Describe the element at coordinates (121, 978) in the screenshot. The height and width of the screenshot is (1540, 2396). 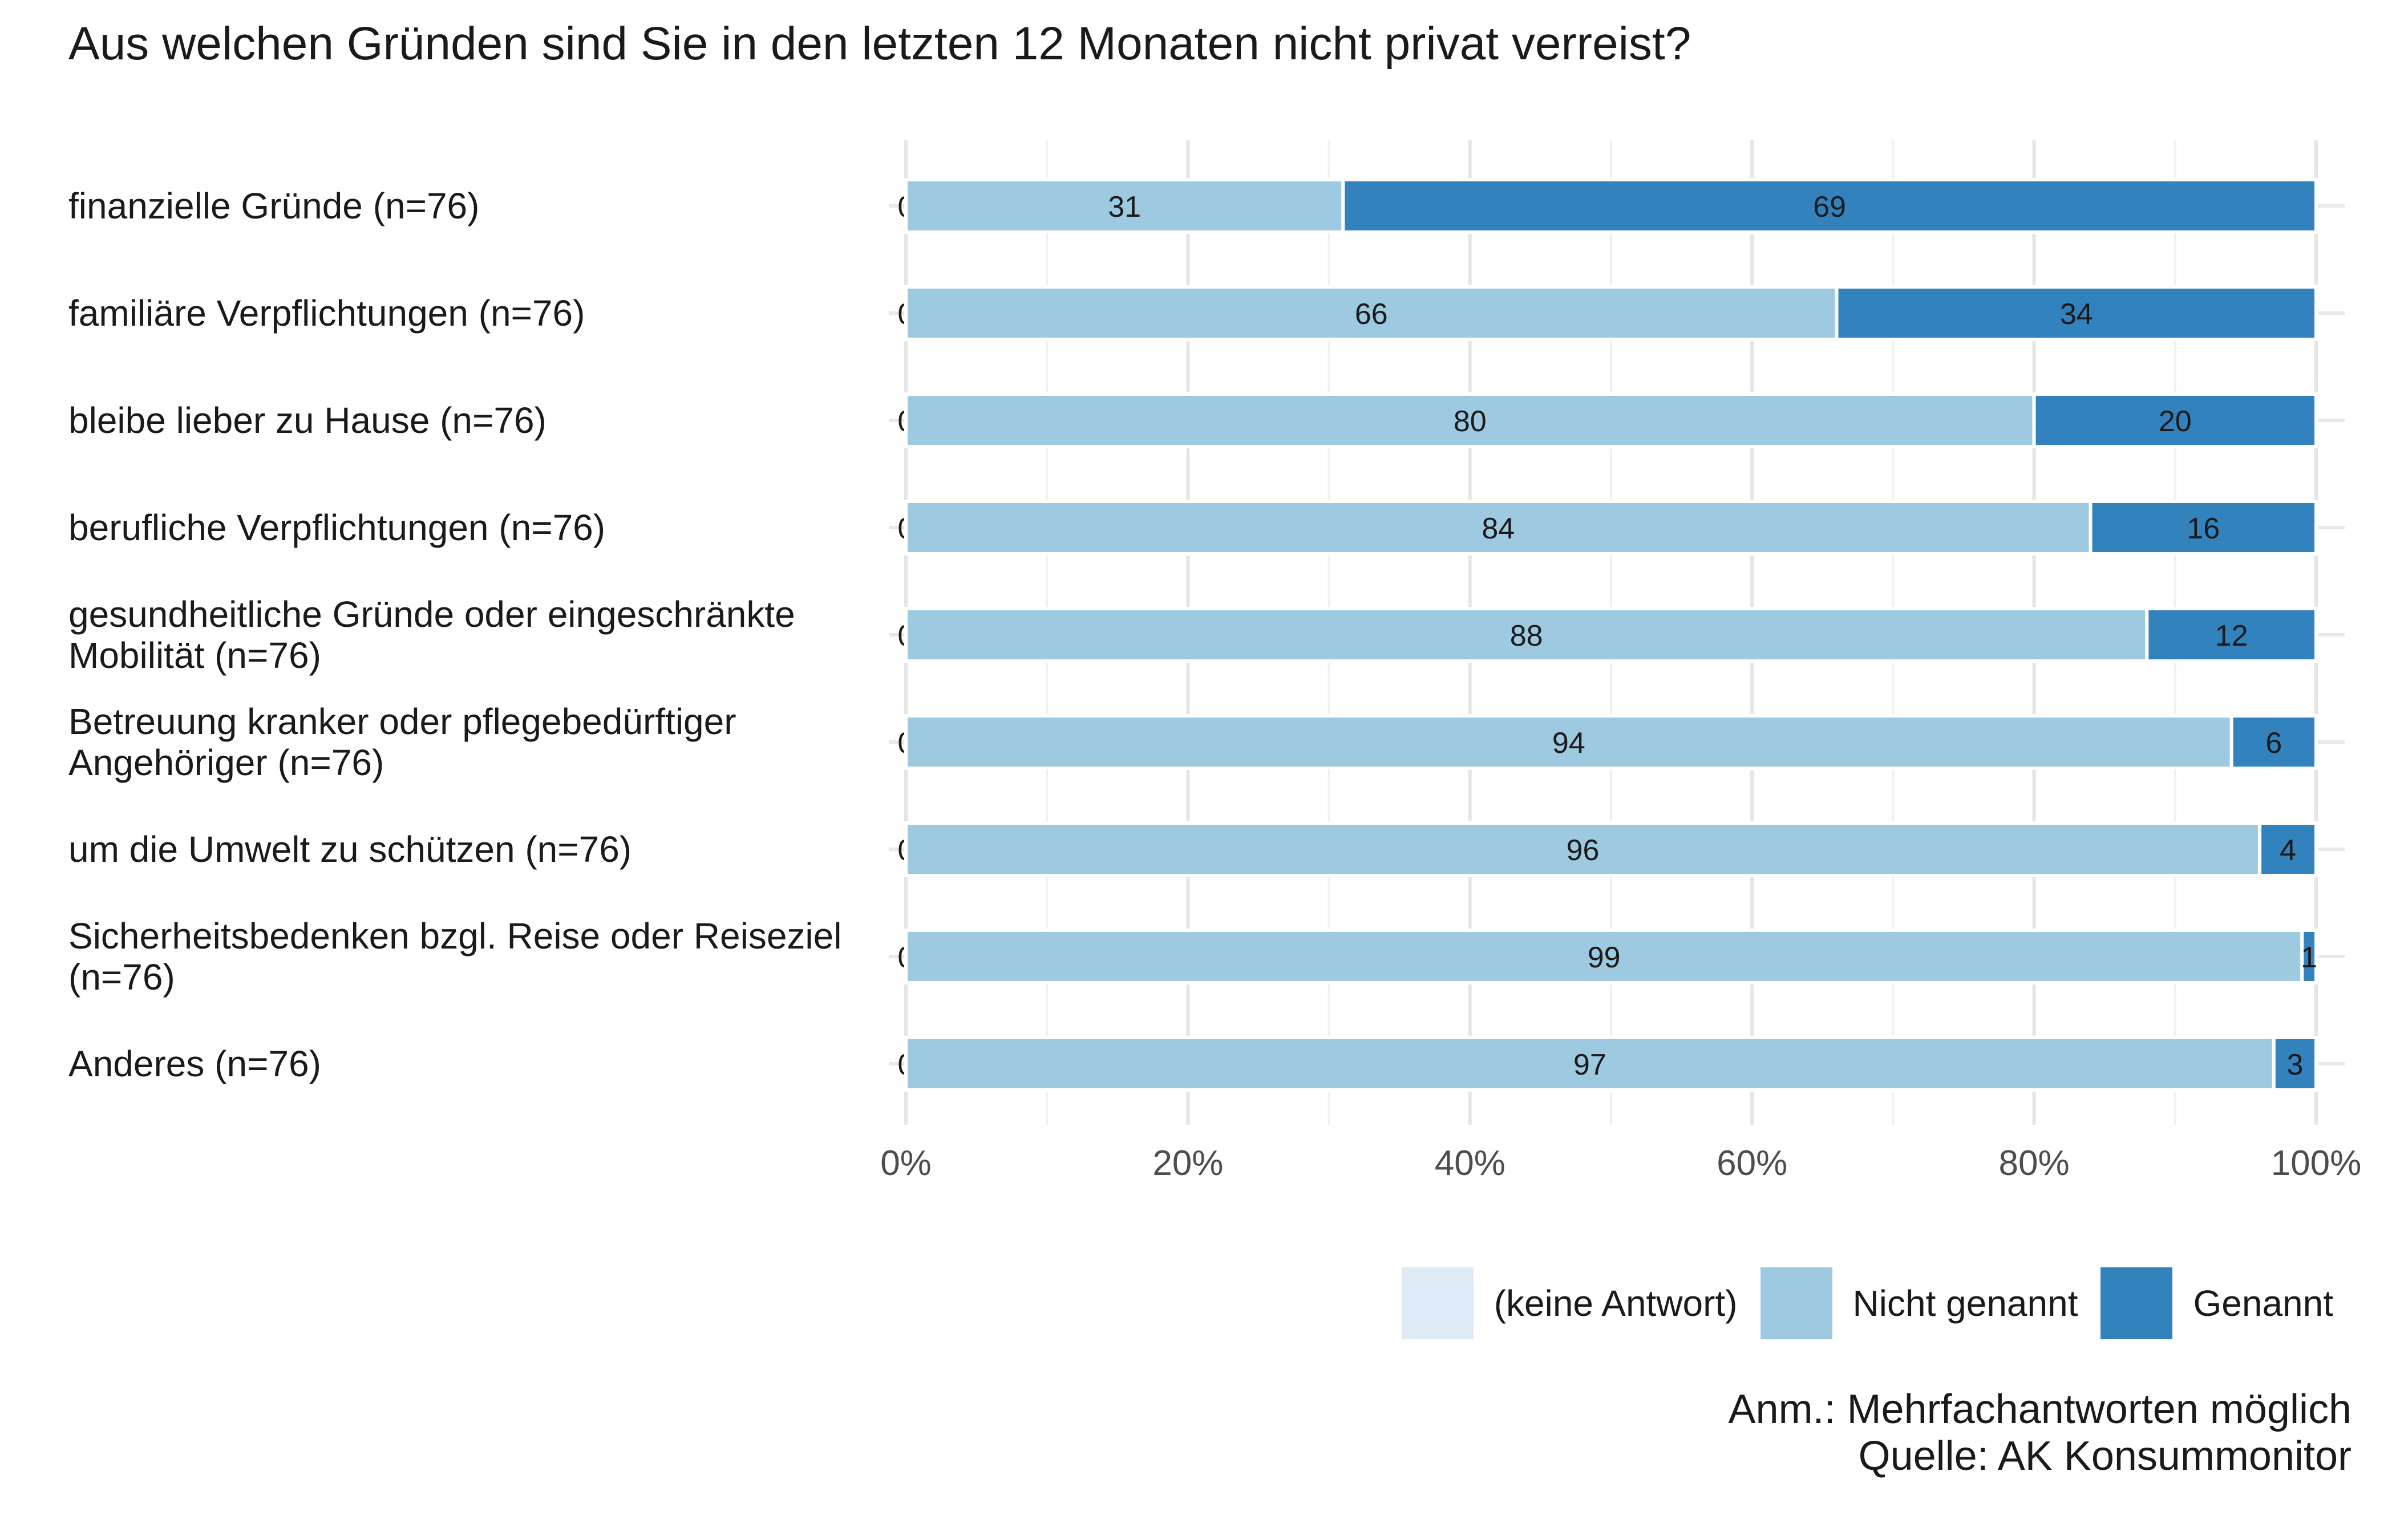
I see `category-label-line: (n=76)` at that location.